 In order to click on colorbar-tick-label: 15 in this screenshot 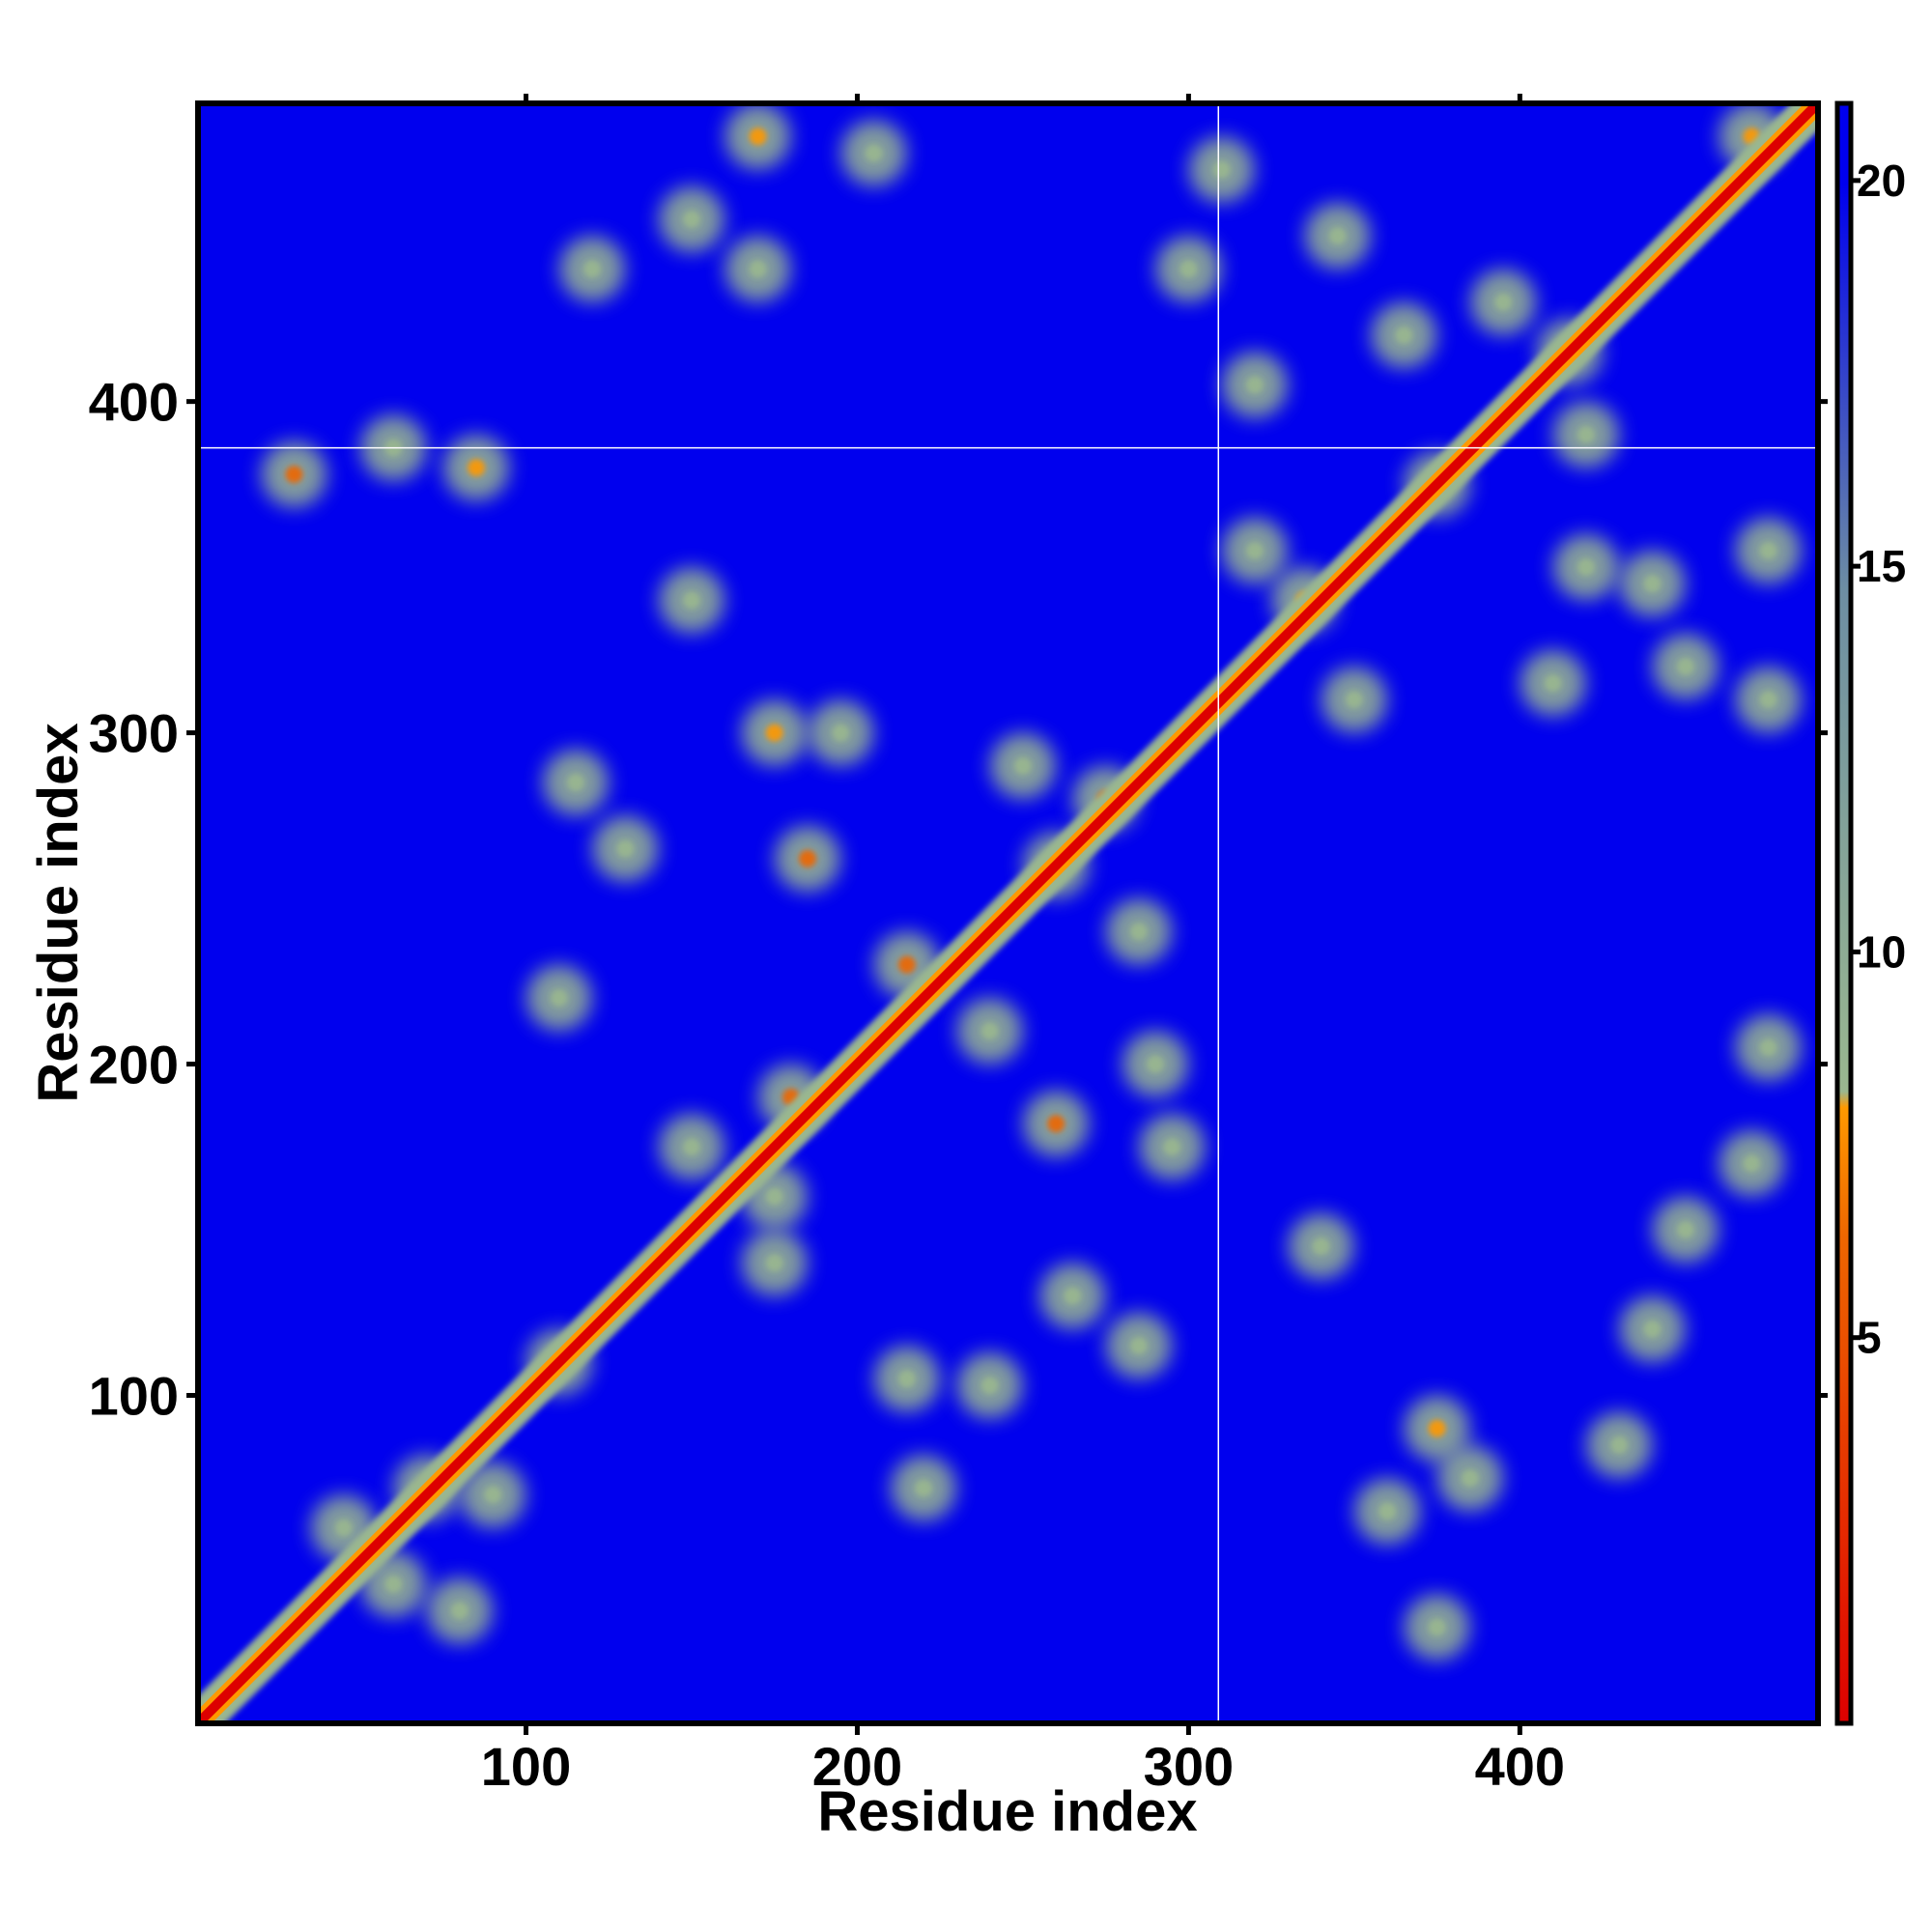, I will do `click(1881, 566)`.